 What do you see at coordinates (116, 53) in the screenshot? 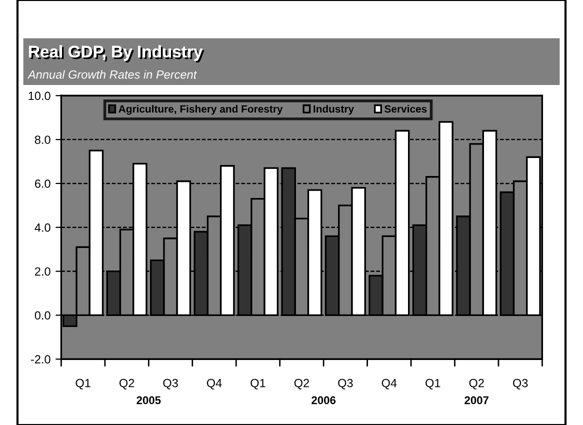
I see `chart-title: Real GDP, By Industry` at bounding box center [116, 53].